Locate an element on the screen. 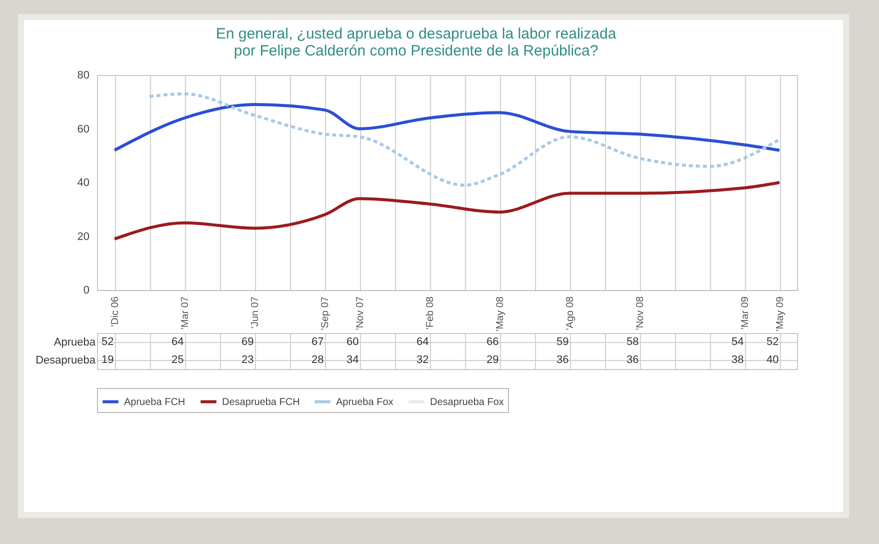 This screenshot has width=879, height=544. data-label: 25 is located at coordinates (178, 360).